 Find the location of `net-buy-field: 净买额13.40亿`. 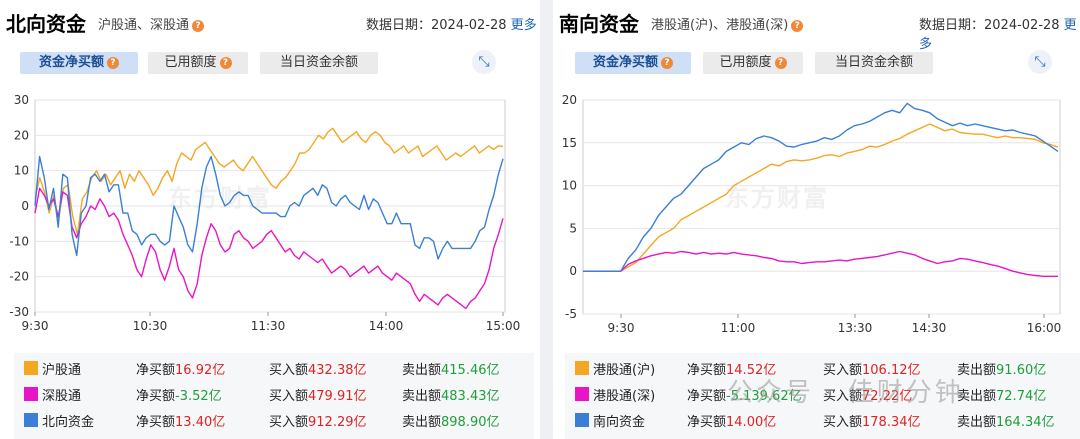

net-buy-field: 净买额13.40亿 is located at coordinates (180, 420).